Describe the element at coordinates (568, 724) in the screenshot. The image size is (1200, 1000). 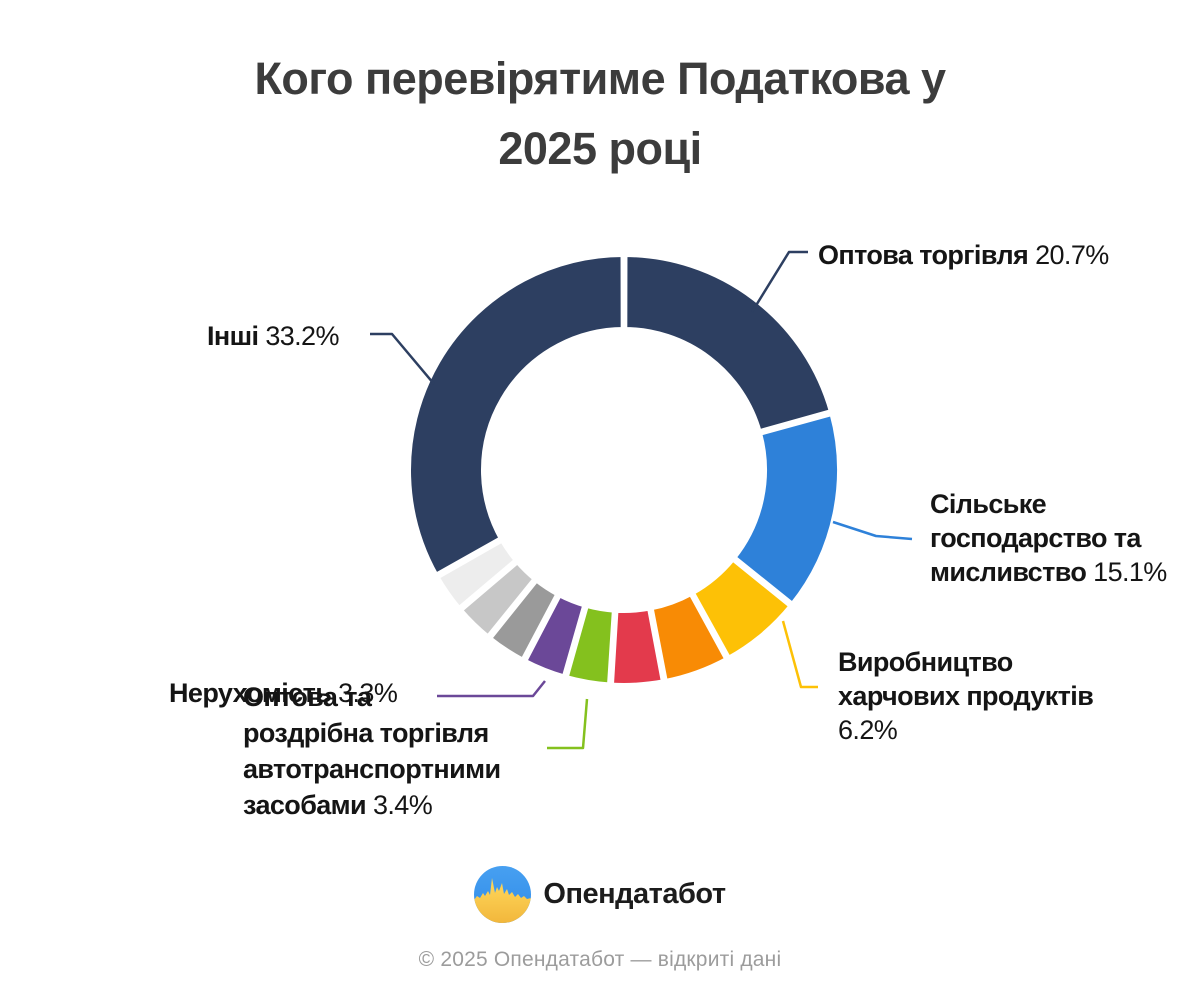
I see `leader-green` at that location.